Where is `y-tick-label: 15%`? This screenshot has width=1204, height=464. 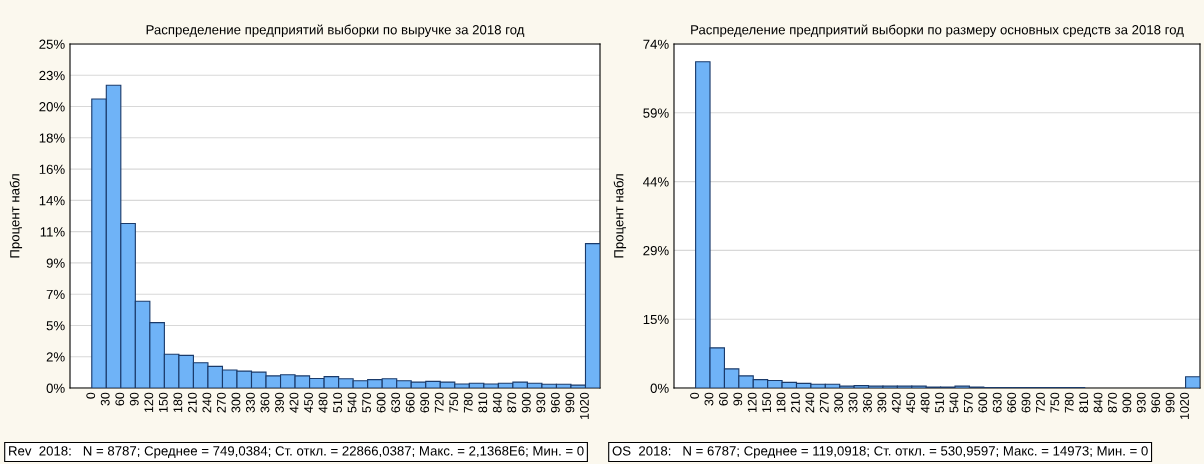
y-tick-label: 15% is located at coordinates (656, 319).